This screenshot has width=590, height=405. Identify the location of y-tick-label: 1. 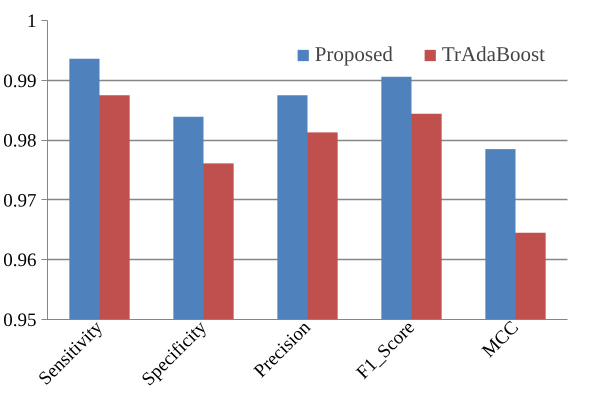
(31, 21).